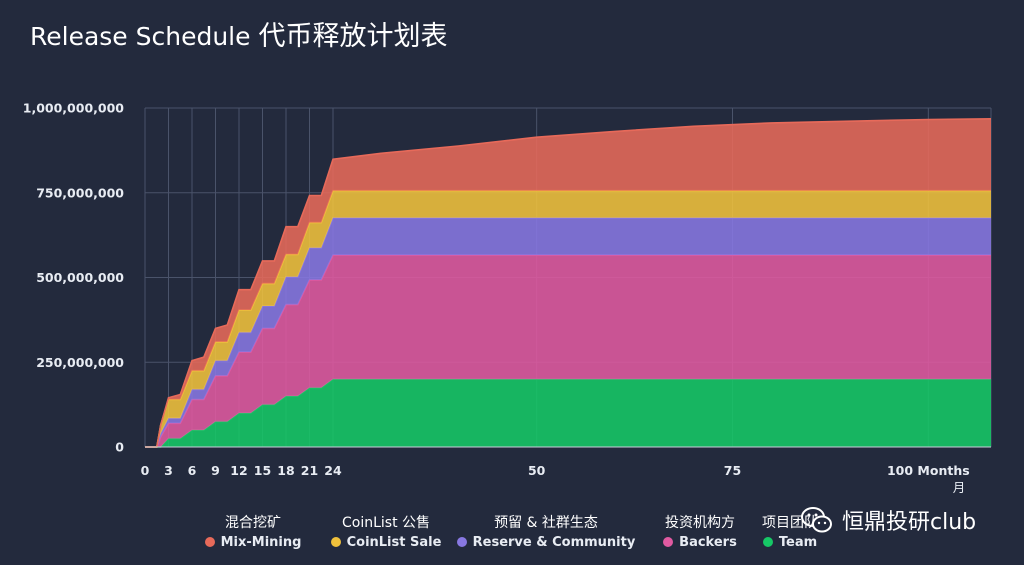 The height and width of the screenshot is (565, 1024). Describe the element at coordinates (215, 470) in the screenshot. I see `x-tick-label: 9` at that location.